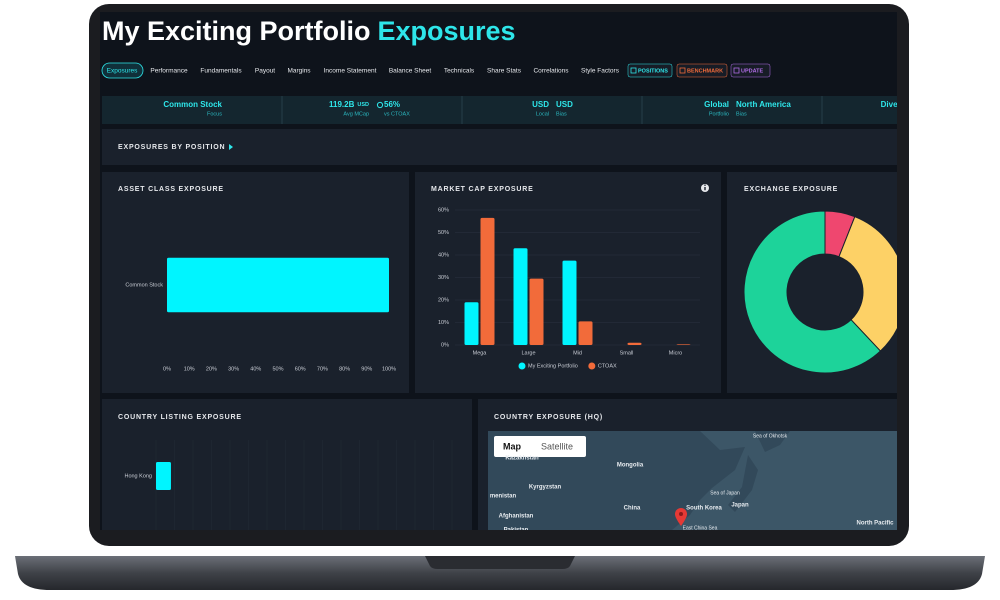 The width and height of the screenshot is (1000, 600). What do you see at coordinates (770, 436) in the screenshot?
I see `map-label: Sea of Okhotsk` at bounding box center [770, 436].